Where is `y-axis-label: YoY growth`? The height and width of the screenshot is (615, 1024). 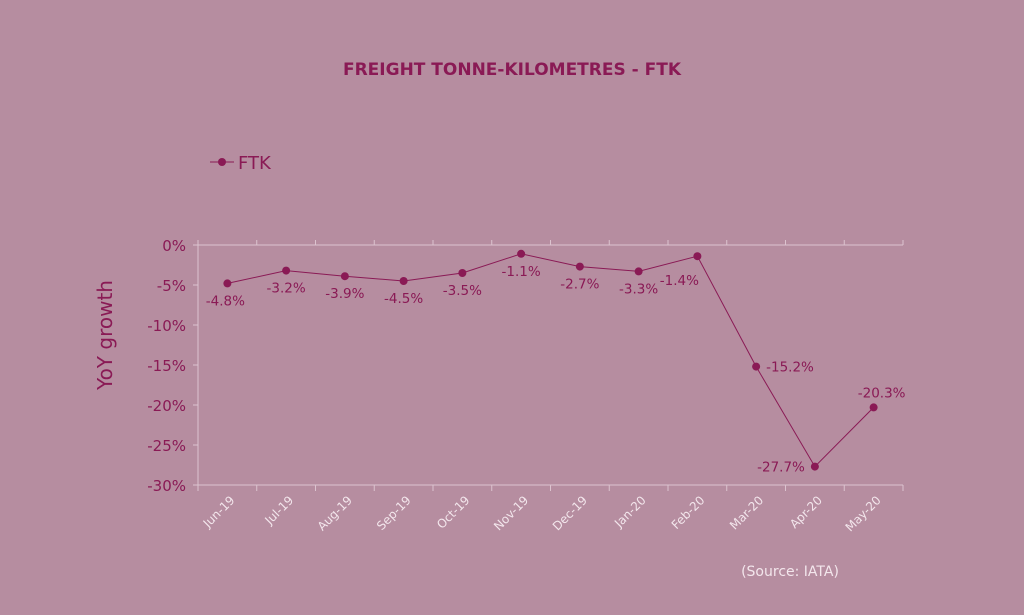 y-axis-label: YoY growth is located at coordinates (105, 335).